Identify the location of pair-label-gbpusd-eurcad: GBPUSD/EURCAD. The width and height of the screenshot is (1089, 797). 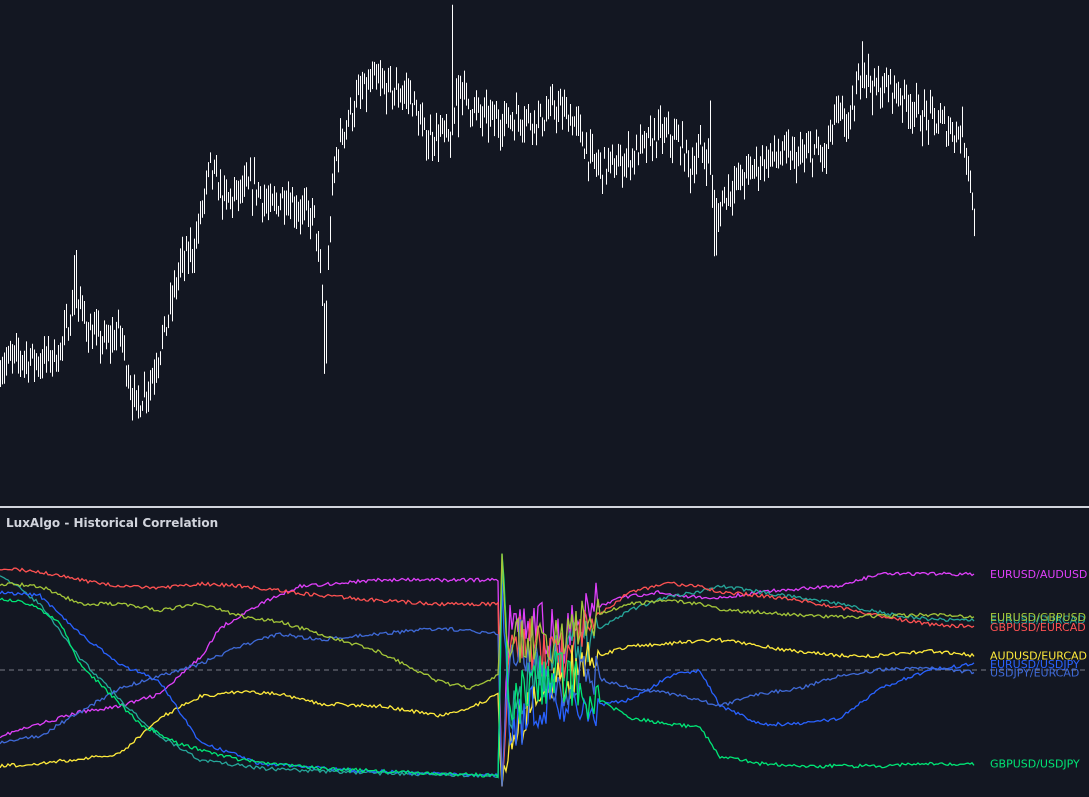
(1038, 627).